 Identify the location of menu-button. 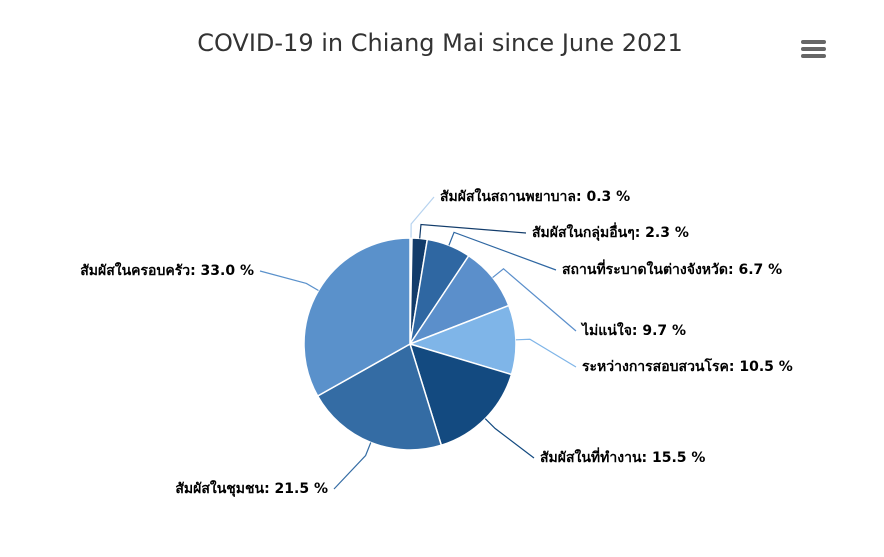
(813, 49).